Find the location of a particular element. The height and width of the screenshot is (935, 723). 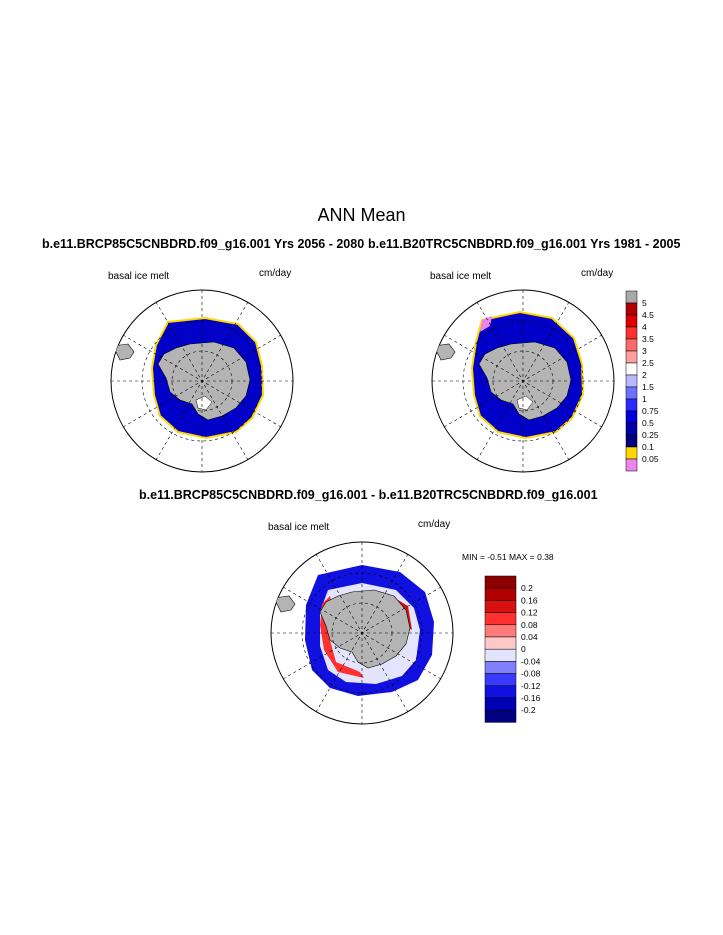

right-graticule is located at coordinates (523, 381).